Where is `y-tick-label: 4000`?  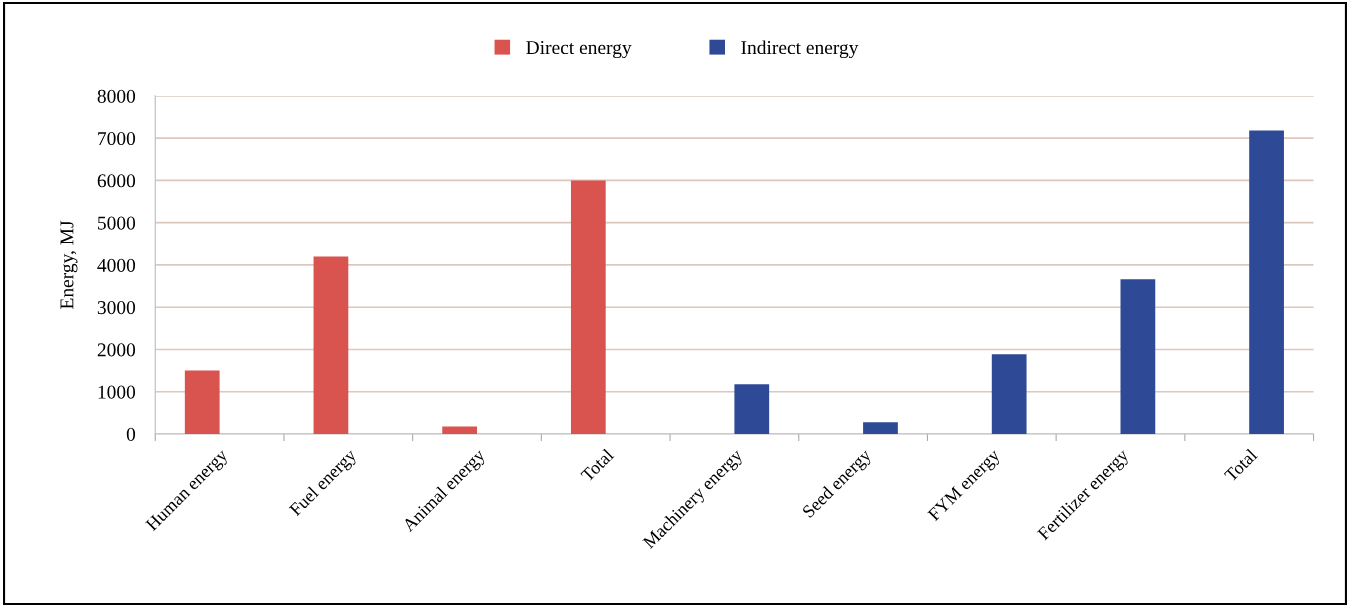 y-tick-label: 4000 is located at coordinates (116, 265).